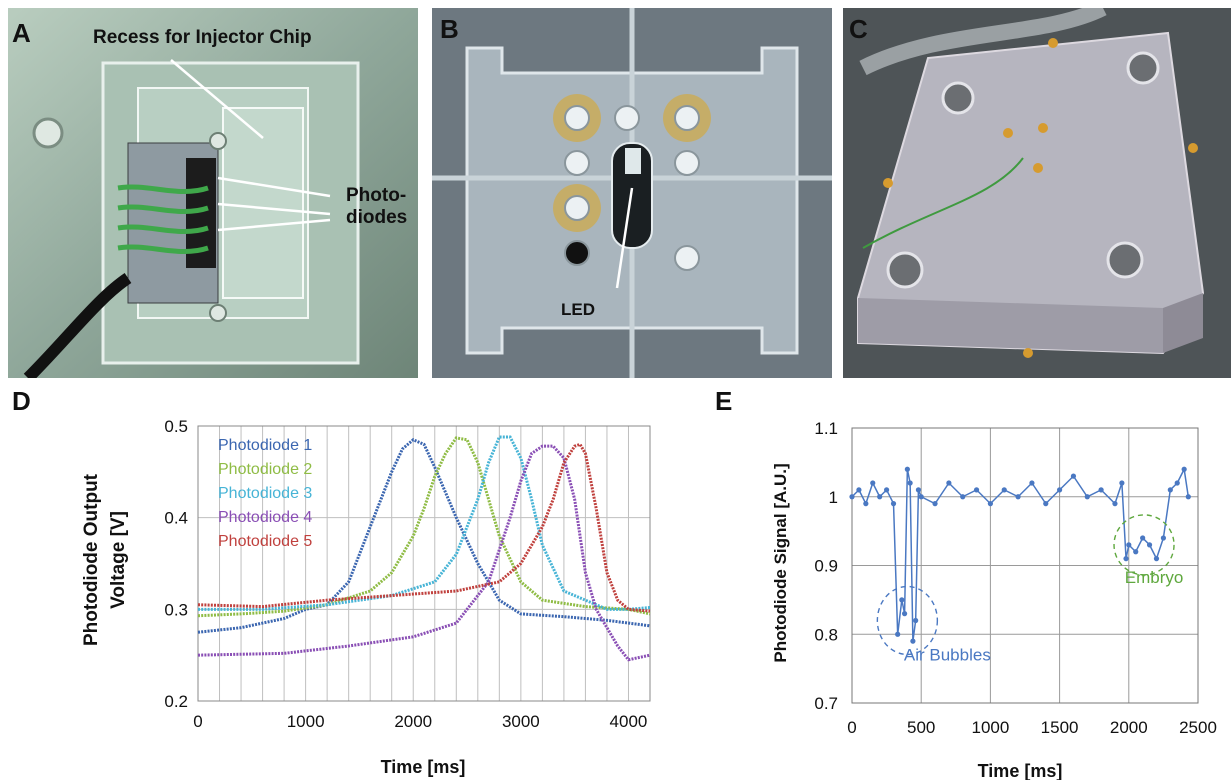 This screenshot has height=780, width=1231. I want to click on chart-d-frame, so click(424, 563).